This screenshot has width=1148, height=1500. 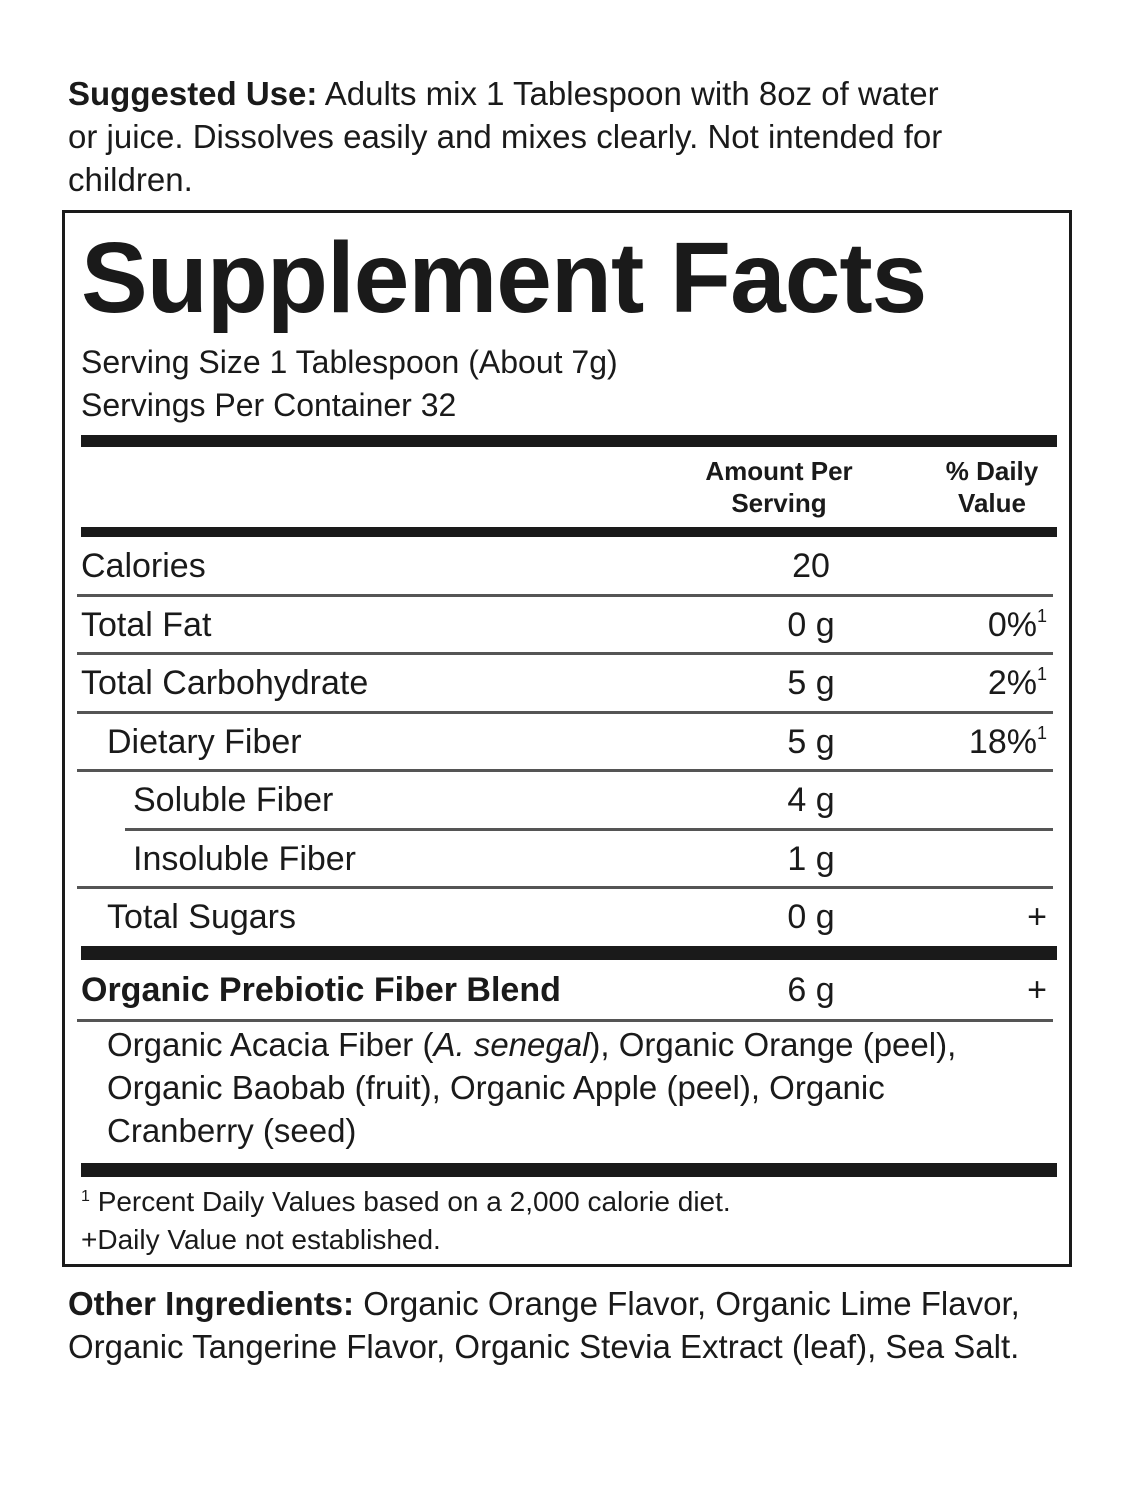 I want to click on facts-row: Calories 20, so click(x=569, y=566).